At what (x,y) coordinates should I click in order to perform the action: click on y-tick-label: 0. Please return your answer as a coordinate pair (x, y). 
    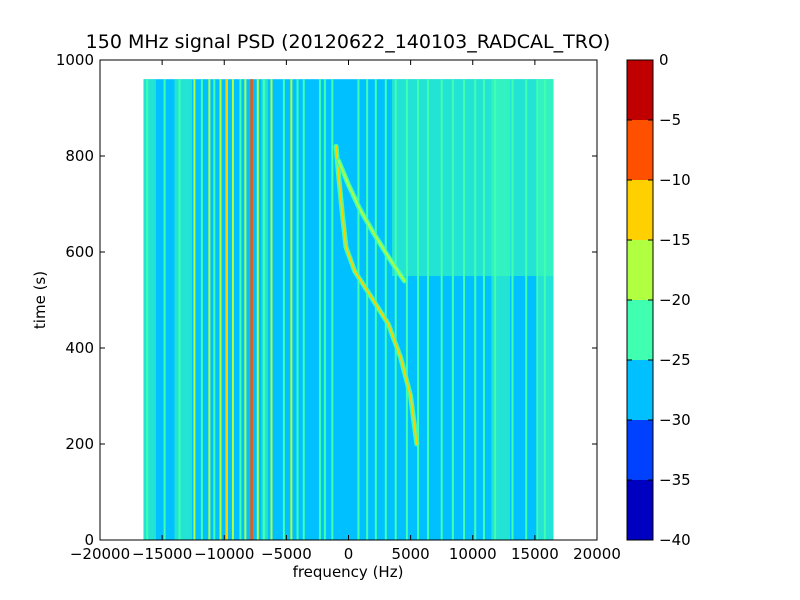
    Looking at the image, I should click on (89, 540).